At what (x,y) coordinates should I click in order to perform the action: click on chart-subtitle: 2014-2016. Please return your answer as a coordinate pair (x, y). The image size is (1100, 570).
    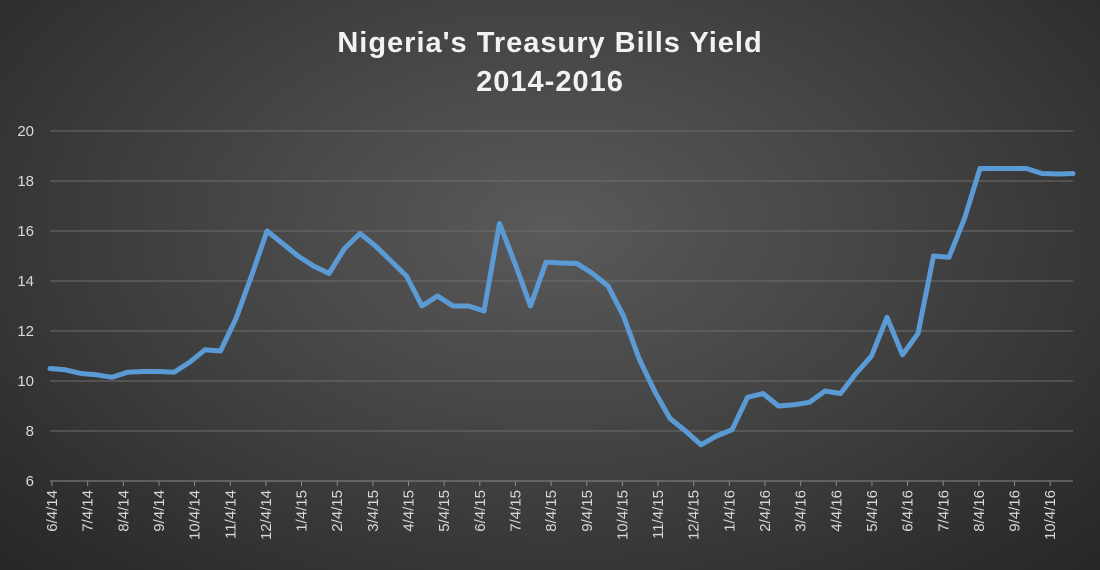
    Looking at the image, I should click on (550, 82).